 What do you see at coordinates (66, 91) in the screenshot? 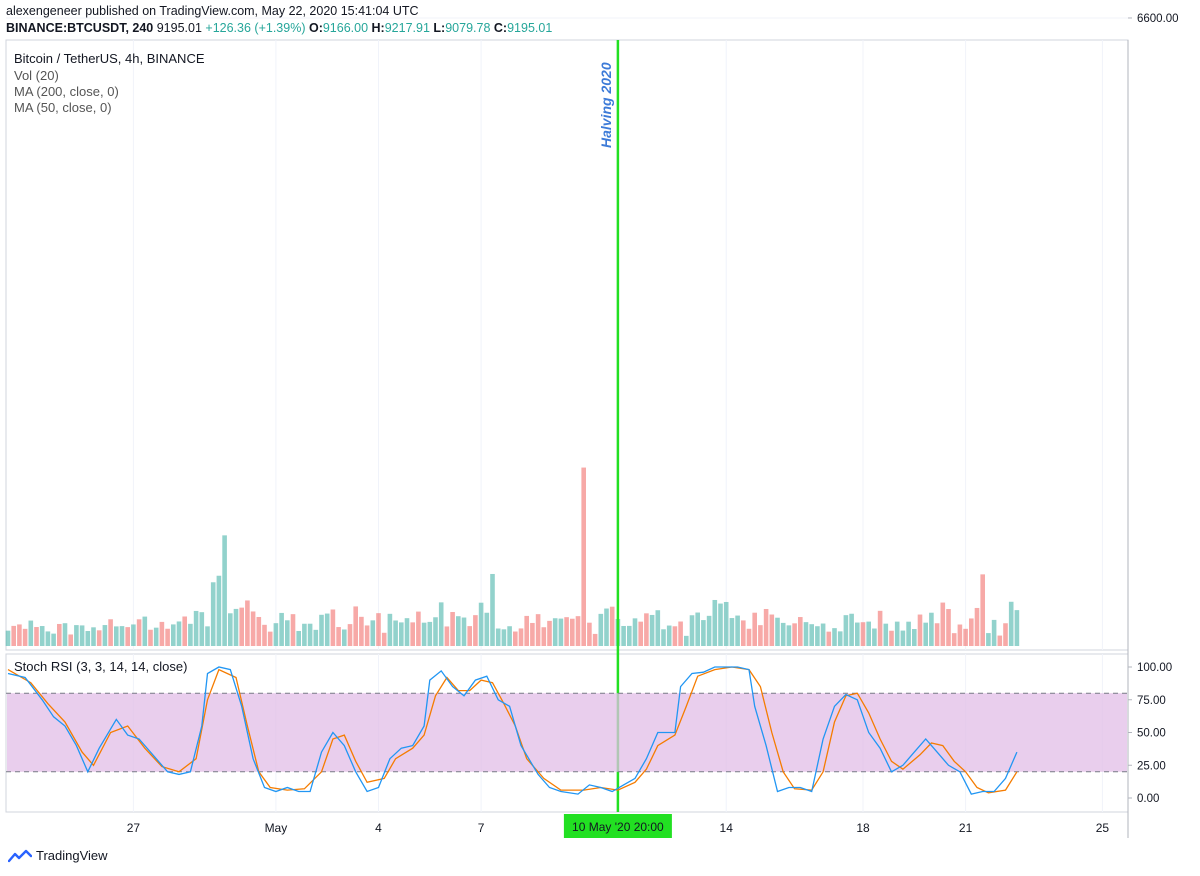
I see `legend-entry: MA (200, close, 0)` at bounding box center [66, 91].